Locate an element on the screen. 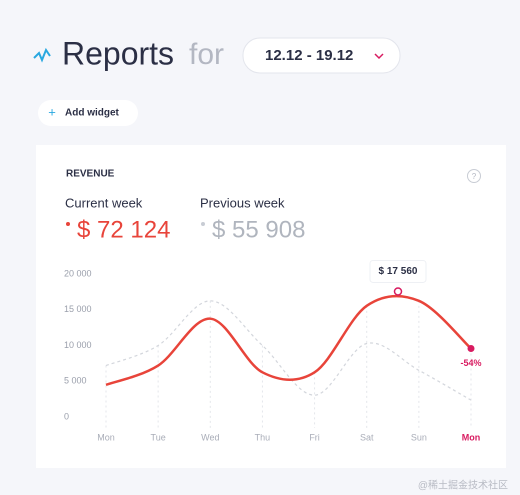  y-tick-label: 0 is located at coordinates (66, 416).